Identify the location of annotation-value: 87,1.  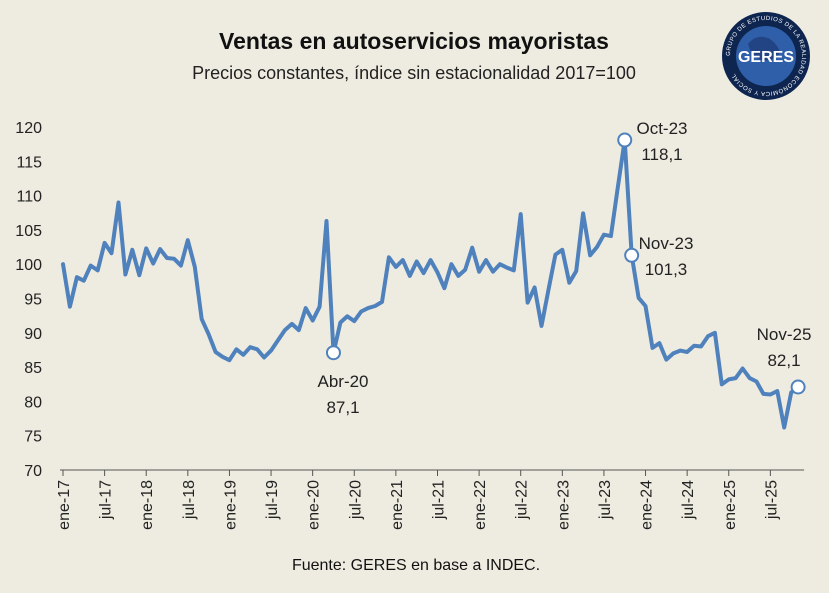
(342, 407).